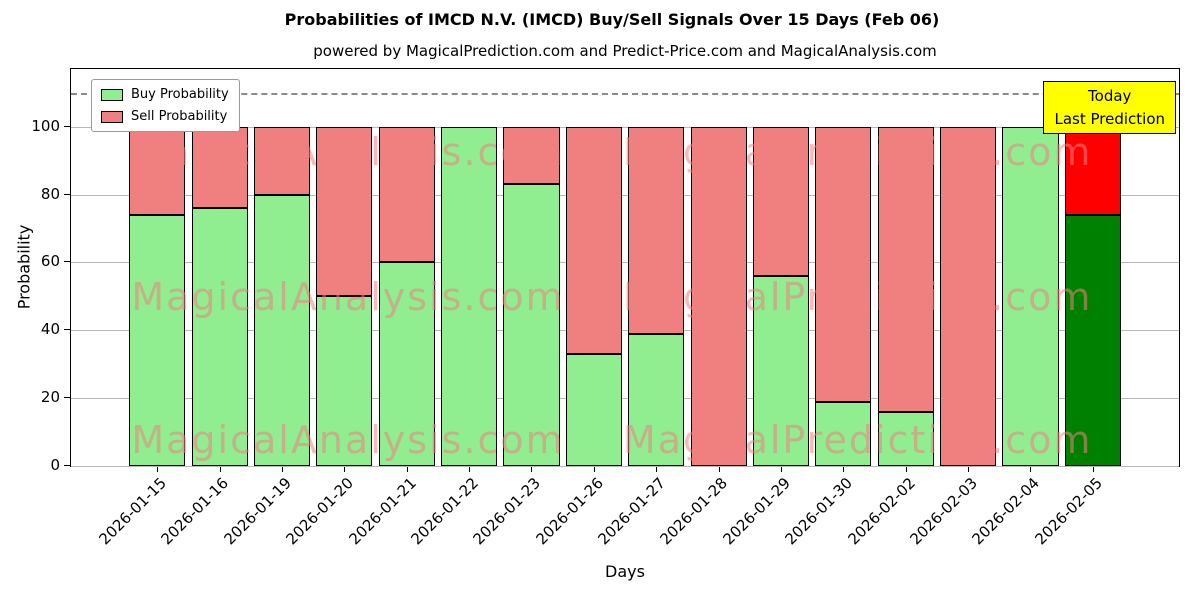 The height and width of the screenshot is (600, 1200). I want to click on sell-probability-swatch, so click(112, 116).